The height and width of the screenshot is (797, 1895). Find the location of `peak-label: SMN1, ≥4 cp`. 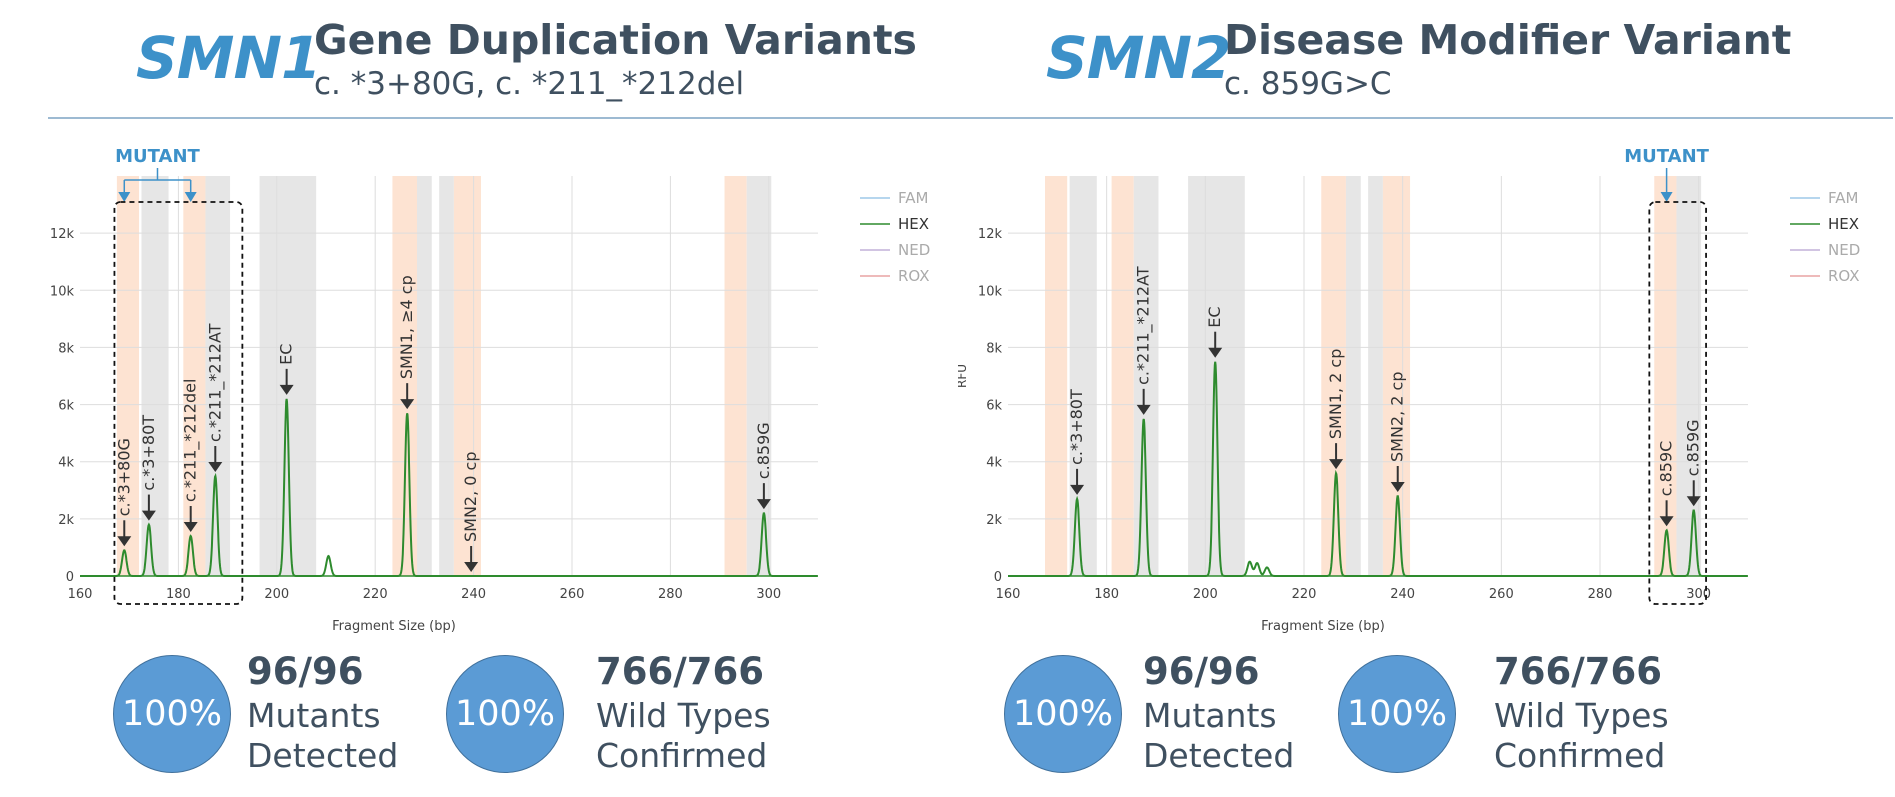

peak-label: SMN1, ≥4 cp is located at coordinates (406, 327).